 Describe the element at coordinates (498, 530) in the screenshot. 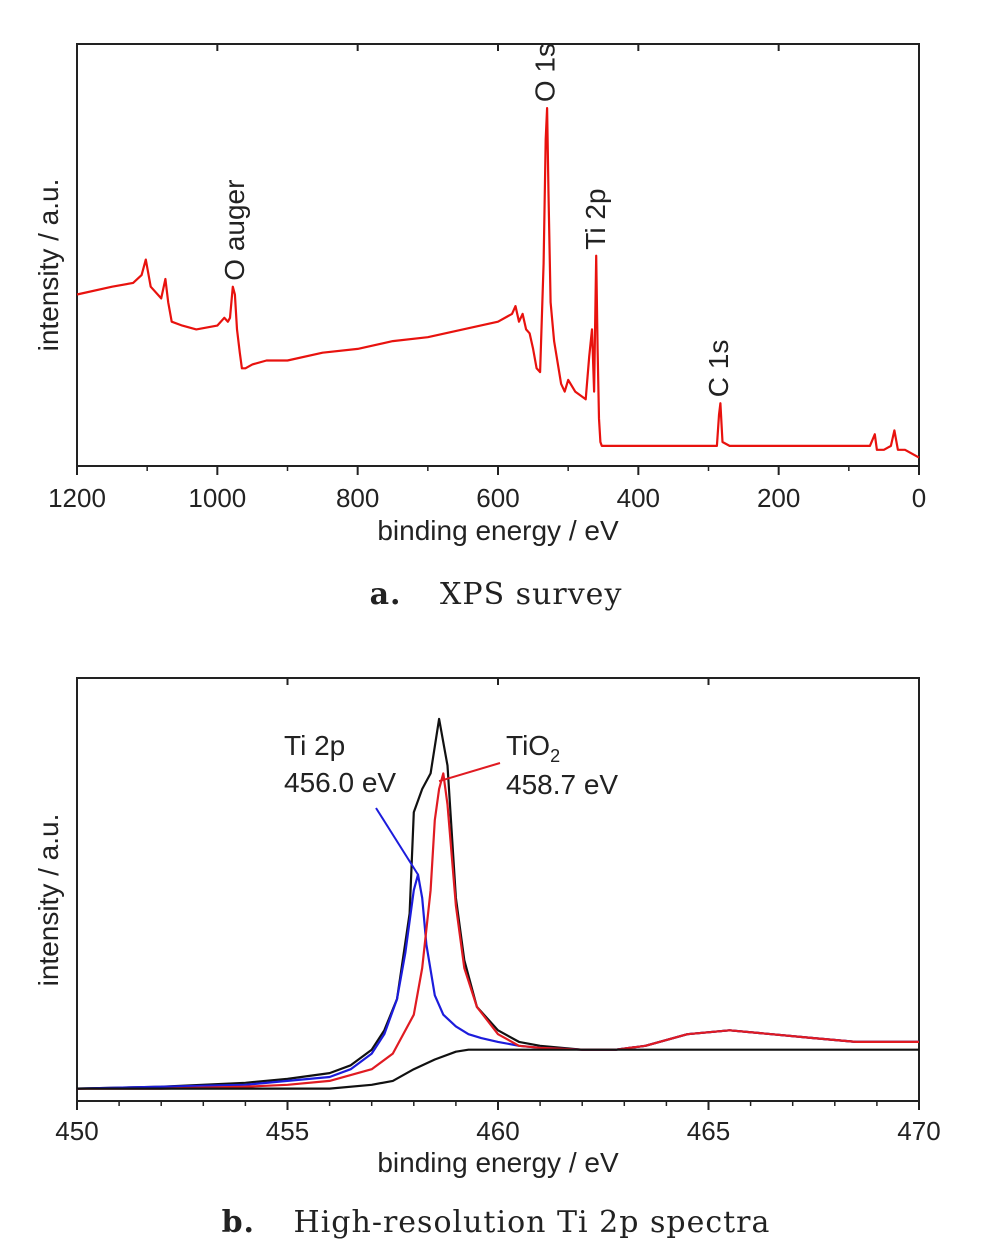

I see `panel-a-x-axis-label: binding energy / eV` at that location.